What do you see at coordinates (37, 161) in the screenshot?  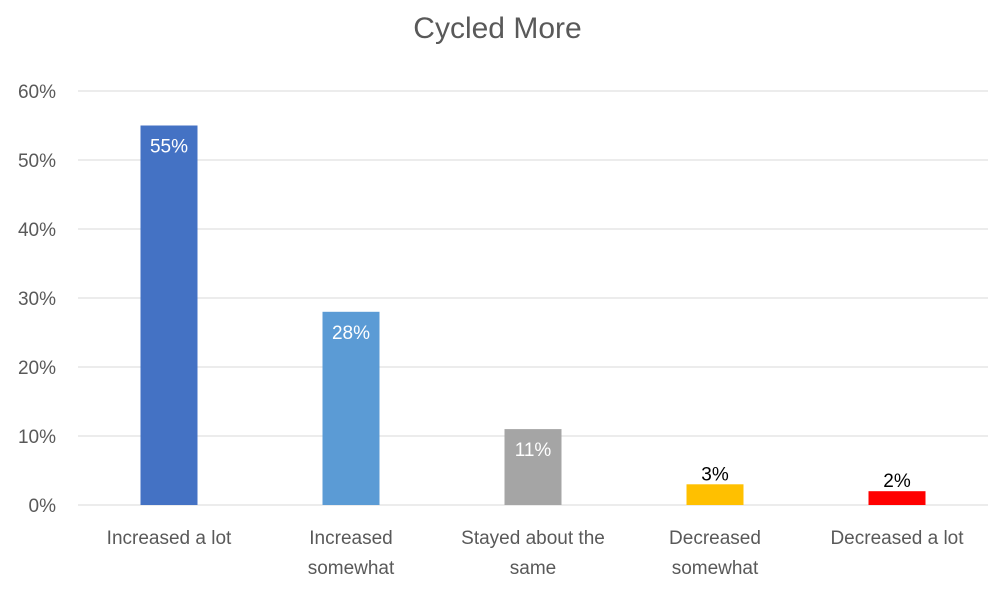 I see `y-tick-label: 50%` at bounding box center [37, 161].